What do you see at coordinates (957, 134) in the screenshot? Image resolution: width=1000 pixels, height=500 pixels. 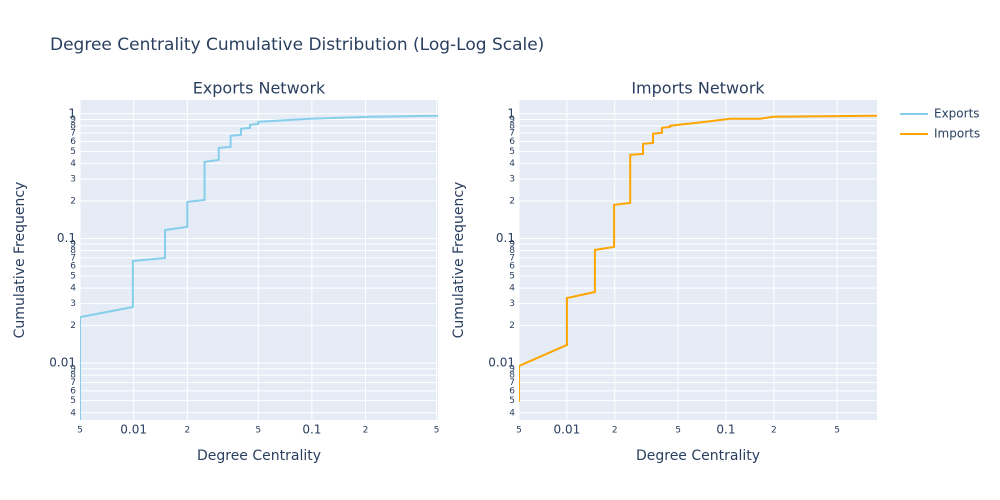 I see `legend-label: Imports` at bounding box center [957, 134].